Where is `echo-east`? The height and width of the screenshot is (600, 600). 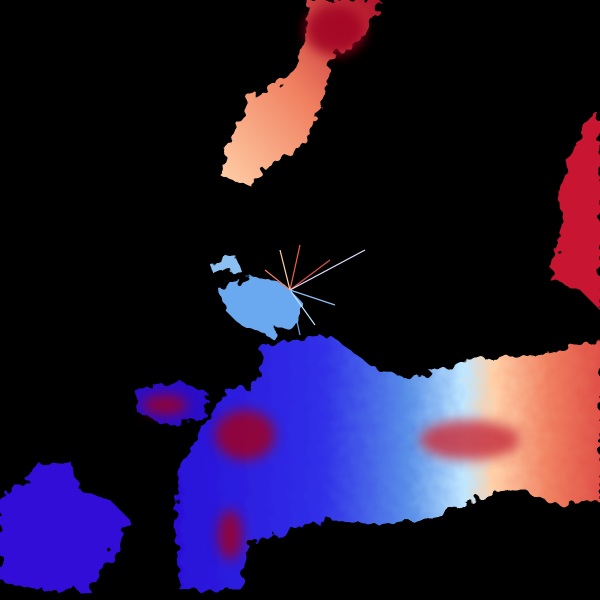 echo-east is located at coordinates (575, 212).